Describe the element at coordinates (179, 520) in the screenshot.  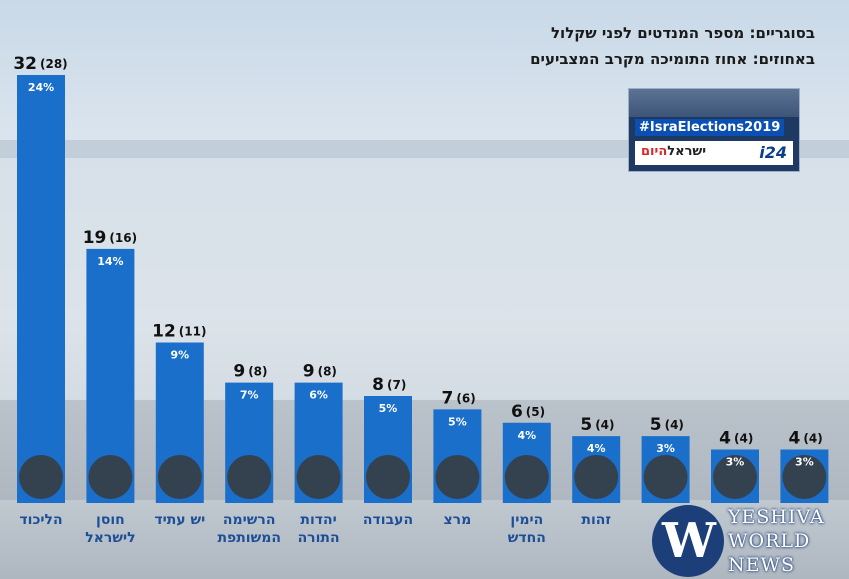
I see `category-label: יש עתיד` at that location.